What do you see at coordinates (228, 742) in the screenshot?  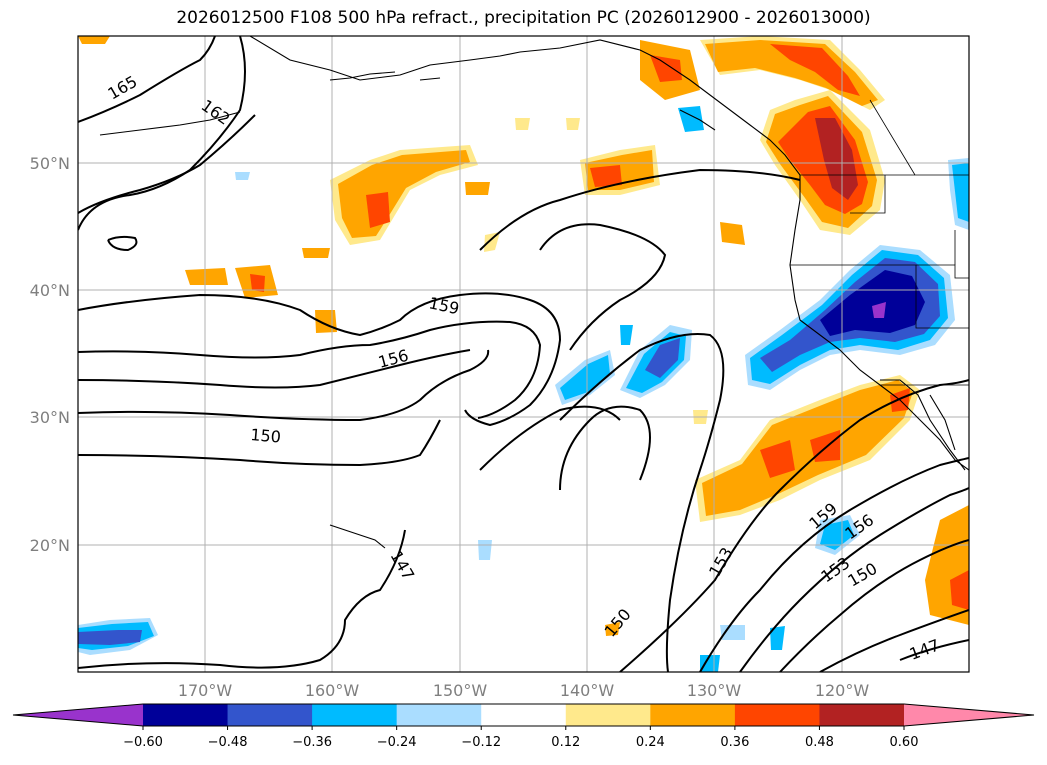 I see `colorbar-tick-label: −0.48` at bounding box center [228, 742].